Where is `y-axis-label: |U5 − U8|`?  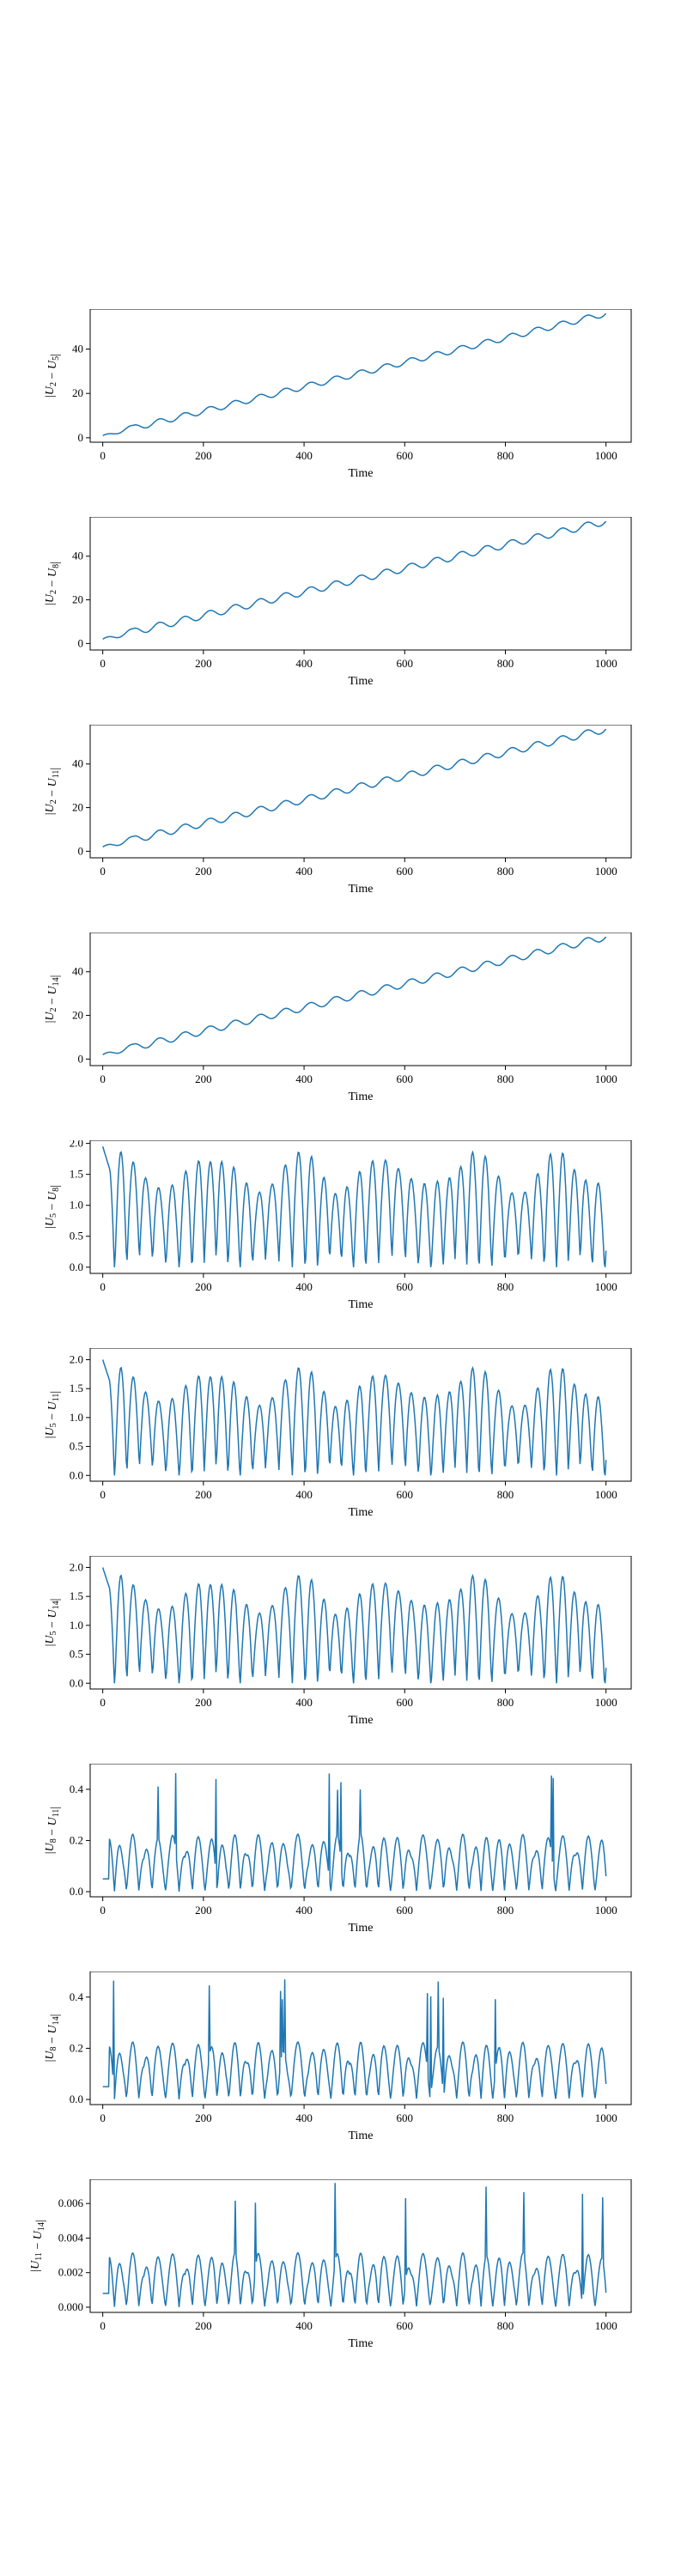
y-axis-label: |U5 − U8| is located at coordinates (53, 1207).